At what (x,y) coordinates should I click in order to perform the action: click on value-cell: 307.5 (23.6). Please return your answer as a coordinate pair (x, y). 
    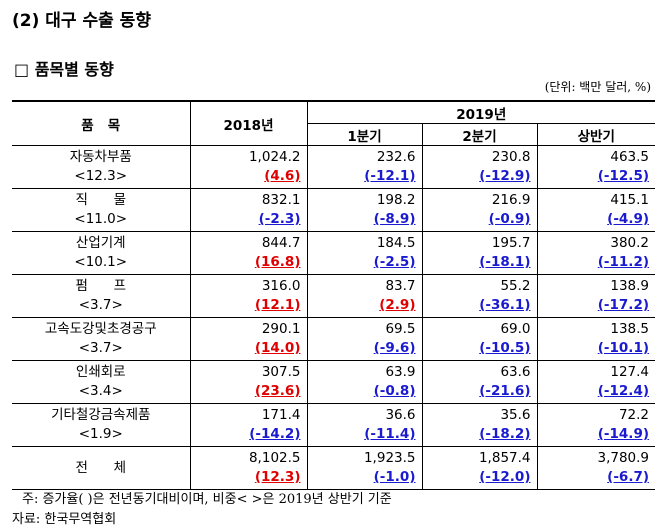
    Looking at the image, I should click on (248, 382).